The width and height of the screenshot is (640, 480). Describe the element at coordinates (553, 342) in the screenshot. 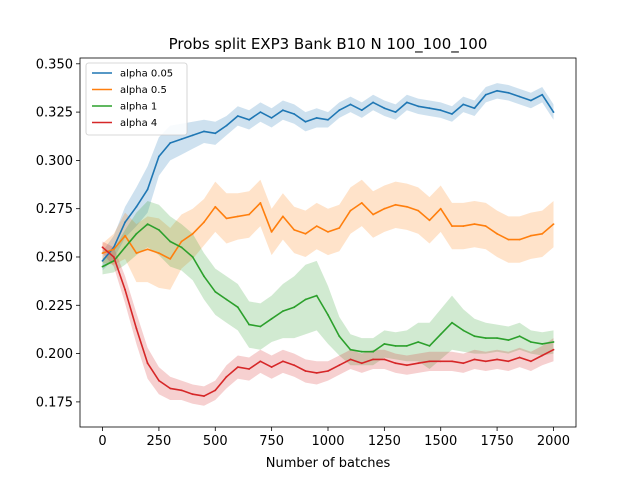

I see `point-alpha-1-2000` at that location.